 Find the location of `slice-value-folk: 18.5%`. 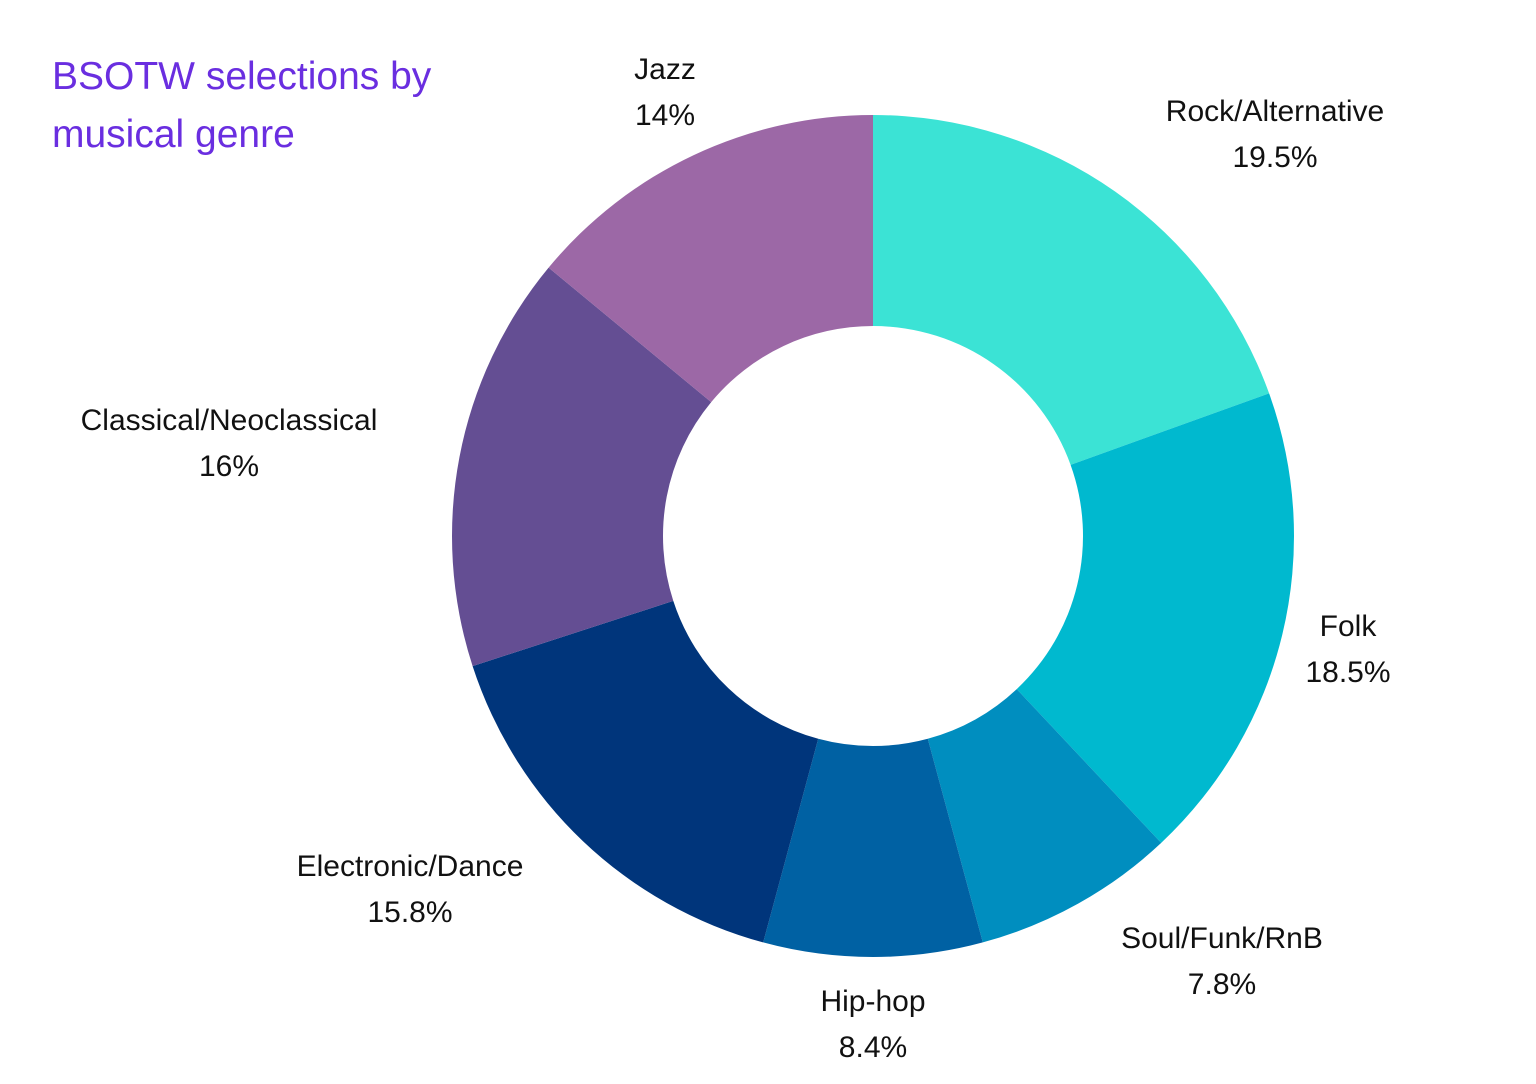

slice-value-folk: 18.5% is located at coordinates (1347, 672).